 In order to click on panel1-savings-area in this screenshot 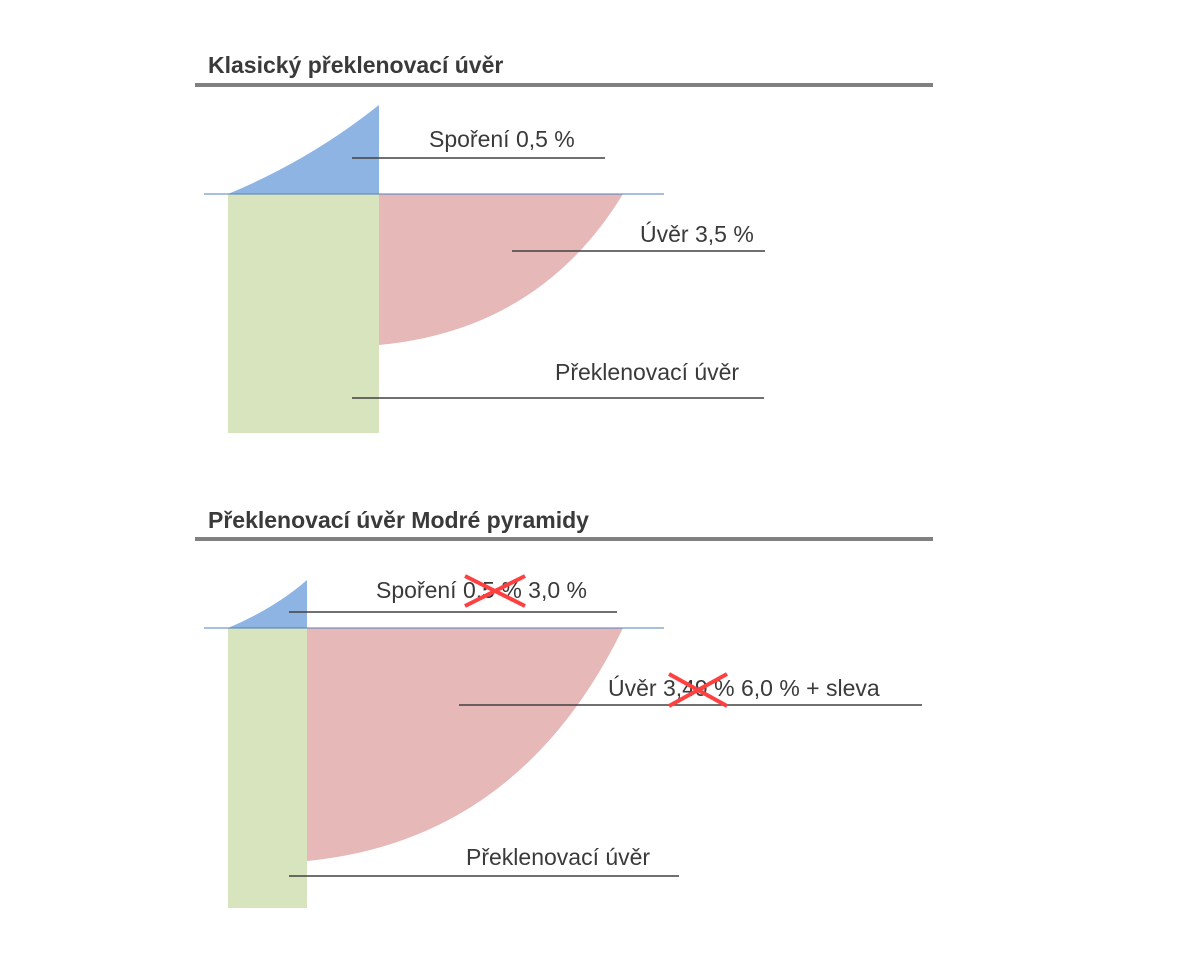, I will do `click(303, 149)`.